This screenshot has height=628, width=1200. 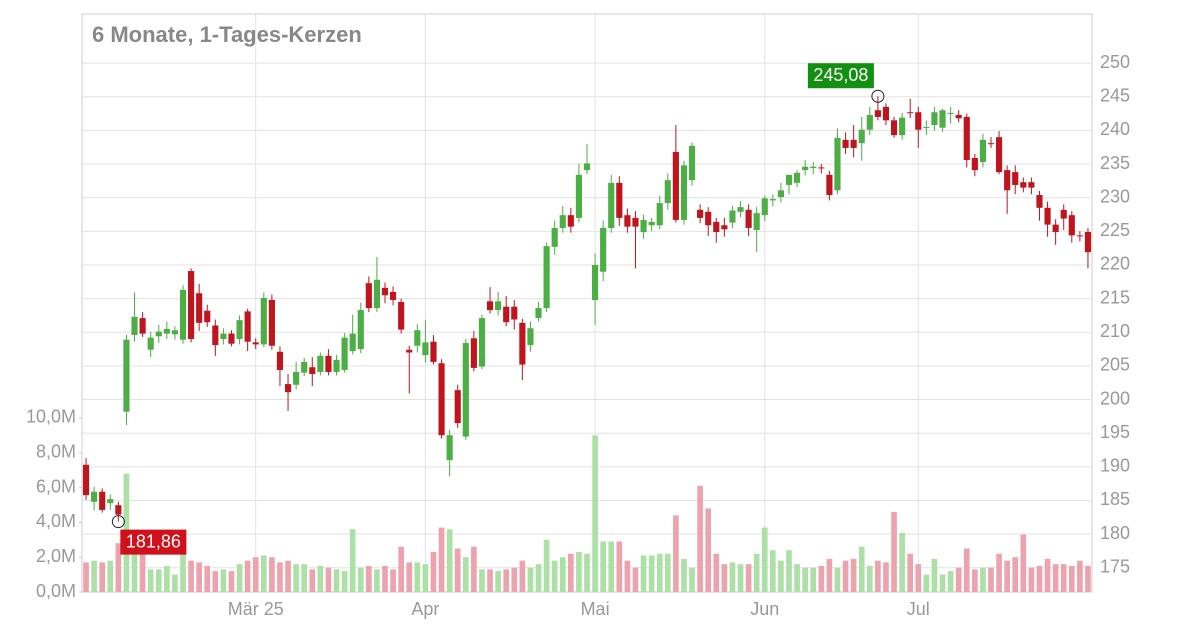 What do you see at coordinates (51, 417) in the screenshot?
I see `y2-tick-label: 10,0M` at bounding box center [51, 417].